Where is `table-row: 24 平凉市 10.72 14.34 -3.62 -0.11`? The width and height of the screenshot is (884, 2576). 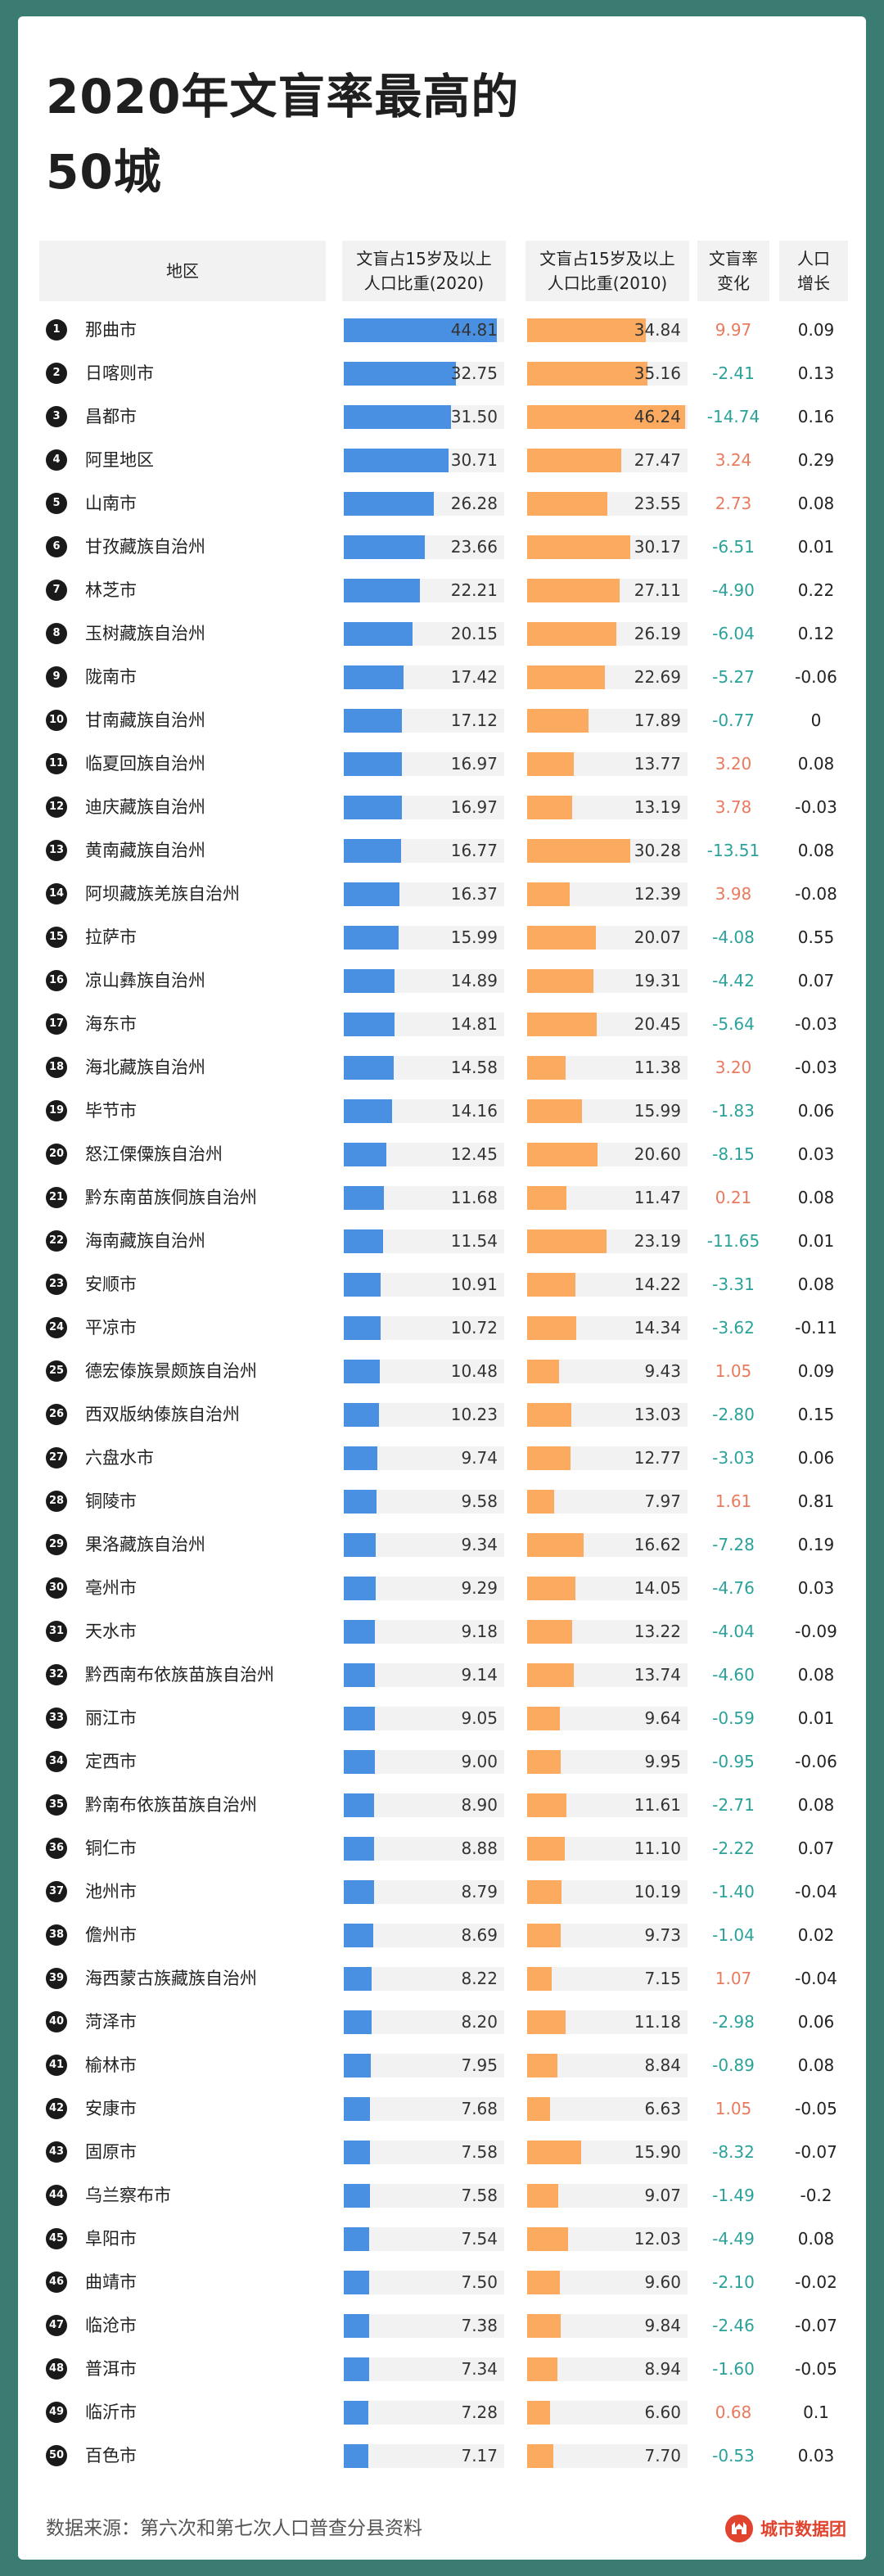 table-row: 24 平凉市 10.72 14.34 -3.62 -0.11 is located at coordinates (442, 1328).